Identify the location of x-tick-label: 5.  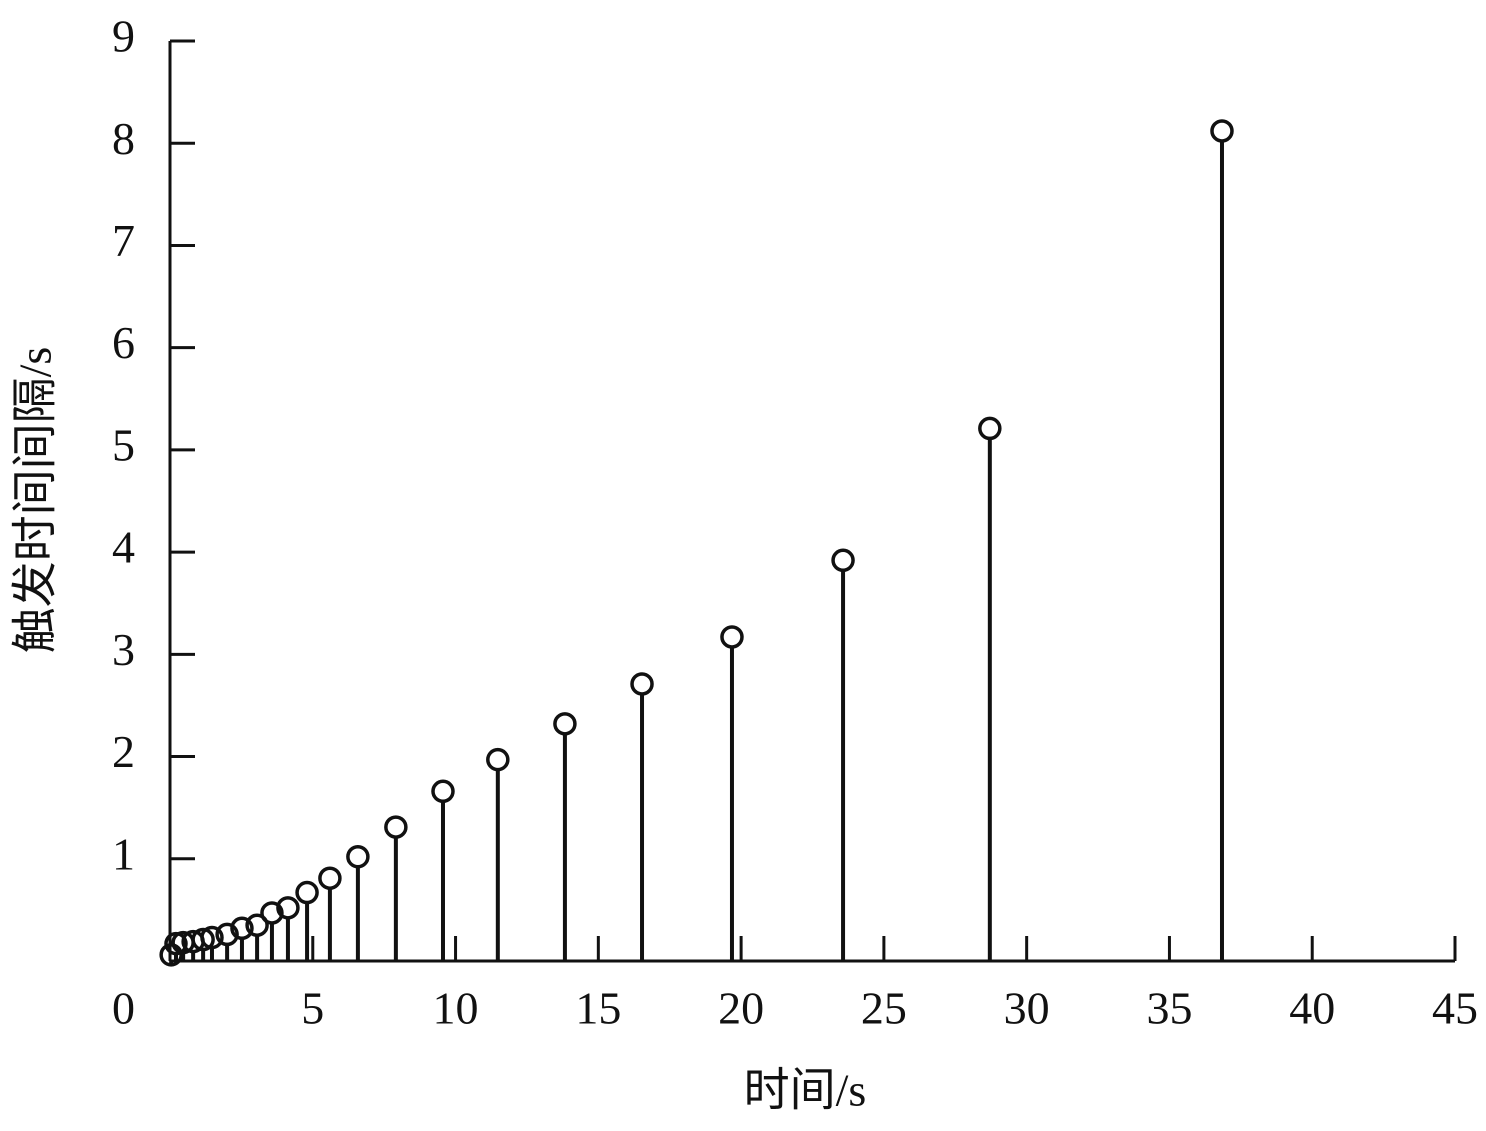
(312, 1008).